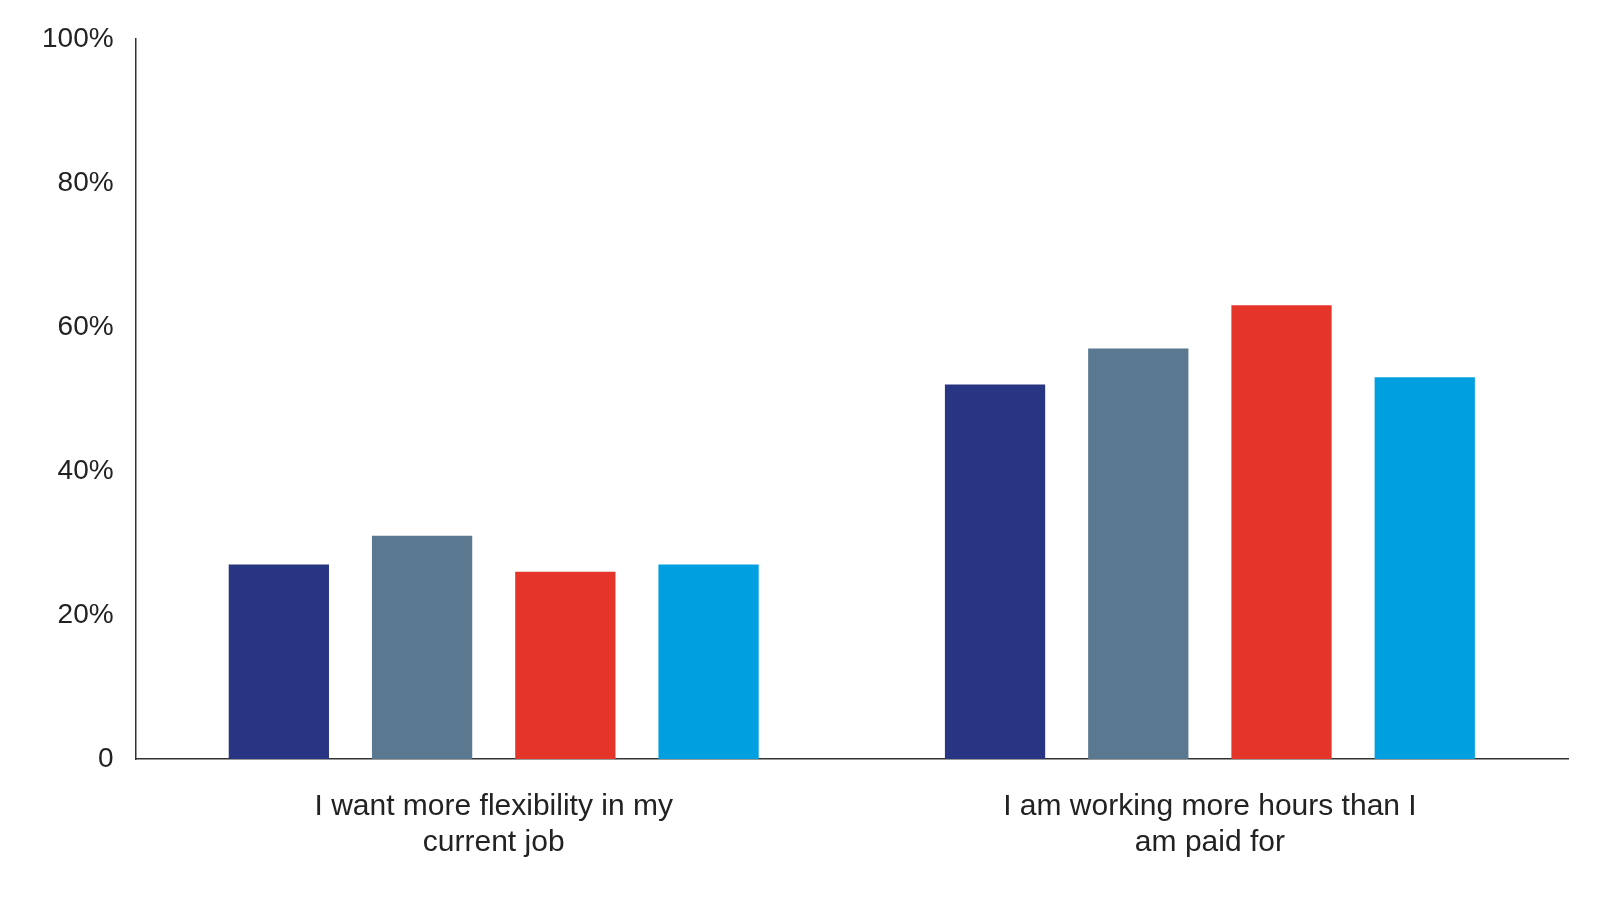 This screenshot has height=901, width=1613. What do you see at coordinates (106, 757) in the screenshot?
I see `y-tick-label: 0` at bounding box center [106, 757].